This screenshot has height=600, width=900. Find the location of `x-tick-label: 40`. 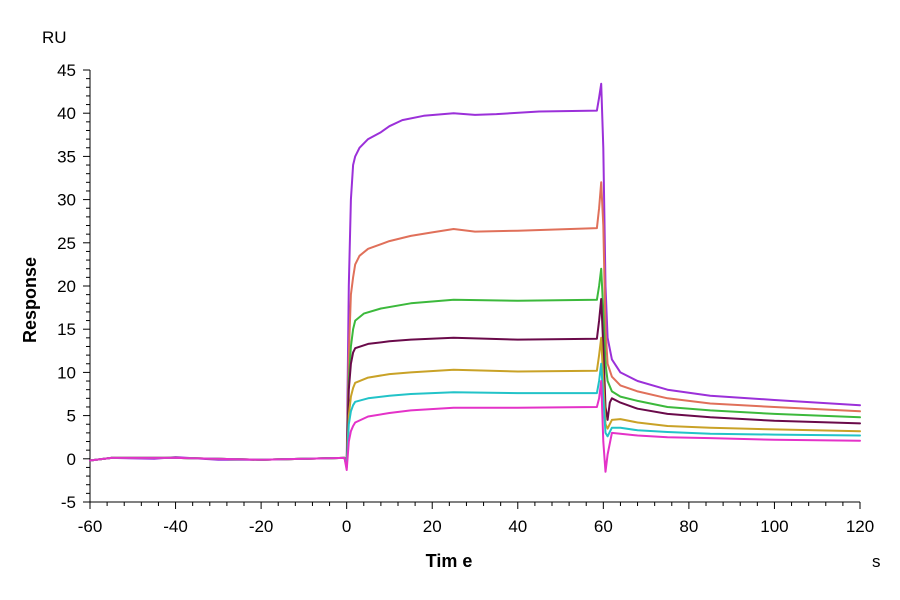

x-tick-label: 40 is located at coordinates (517, 526).